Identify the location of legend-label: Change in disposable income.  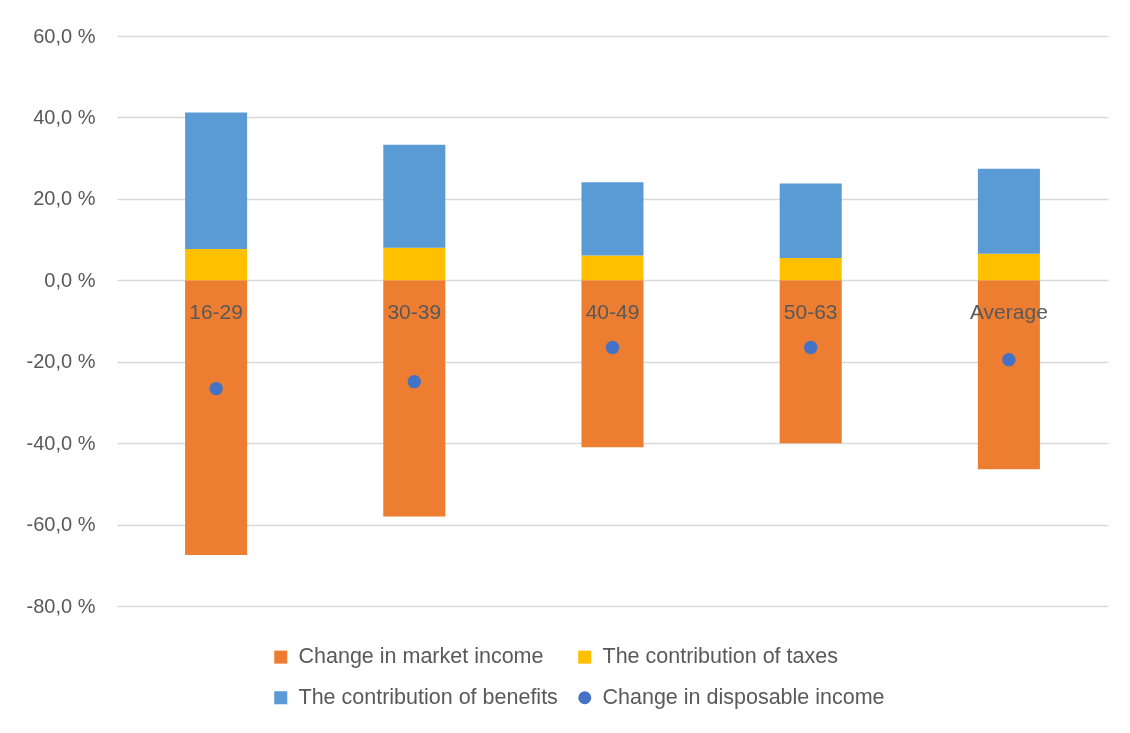
(743, 696).